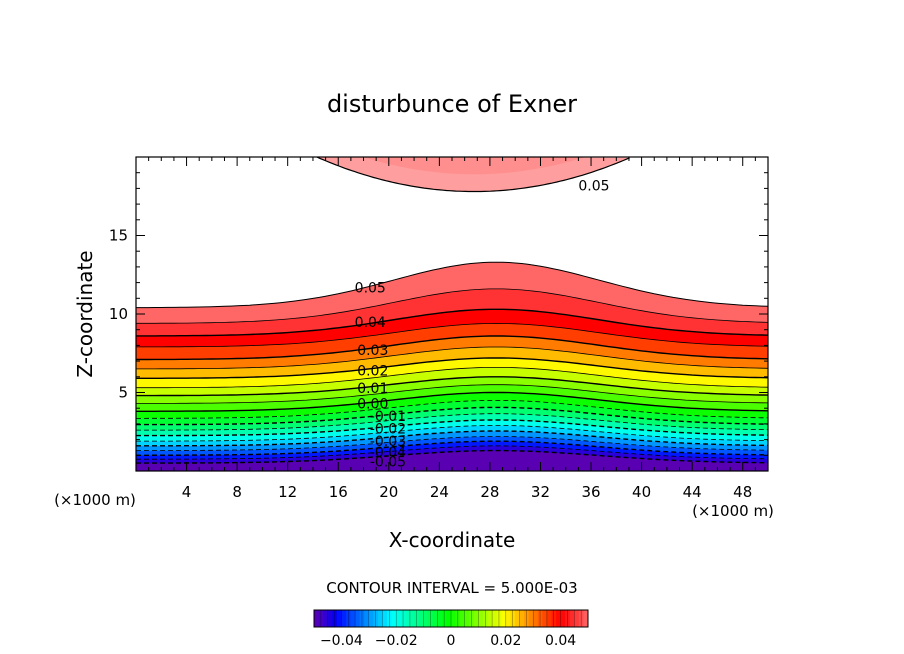  Describe the element at coordinates (452, 104) in the screenshot. I see `chart-title: disturbunce of Exner` at that location.